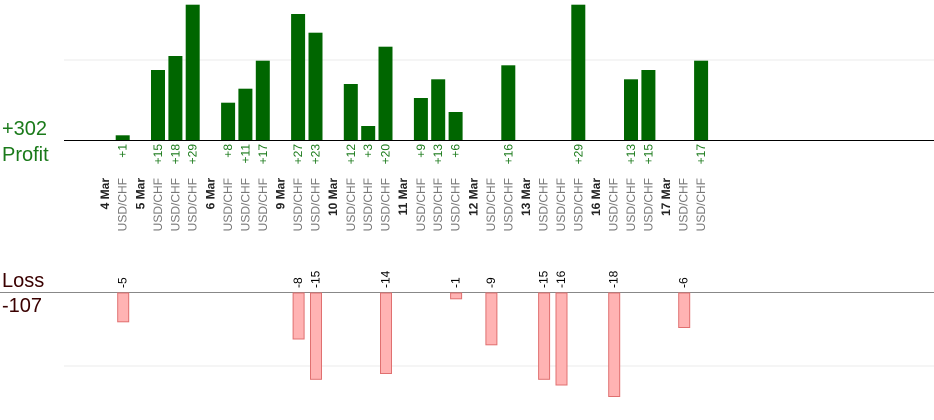  Describe the element at coordinates (421, 151) in the screenshot. I see `profit-value-label: +9` at that location.